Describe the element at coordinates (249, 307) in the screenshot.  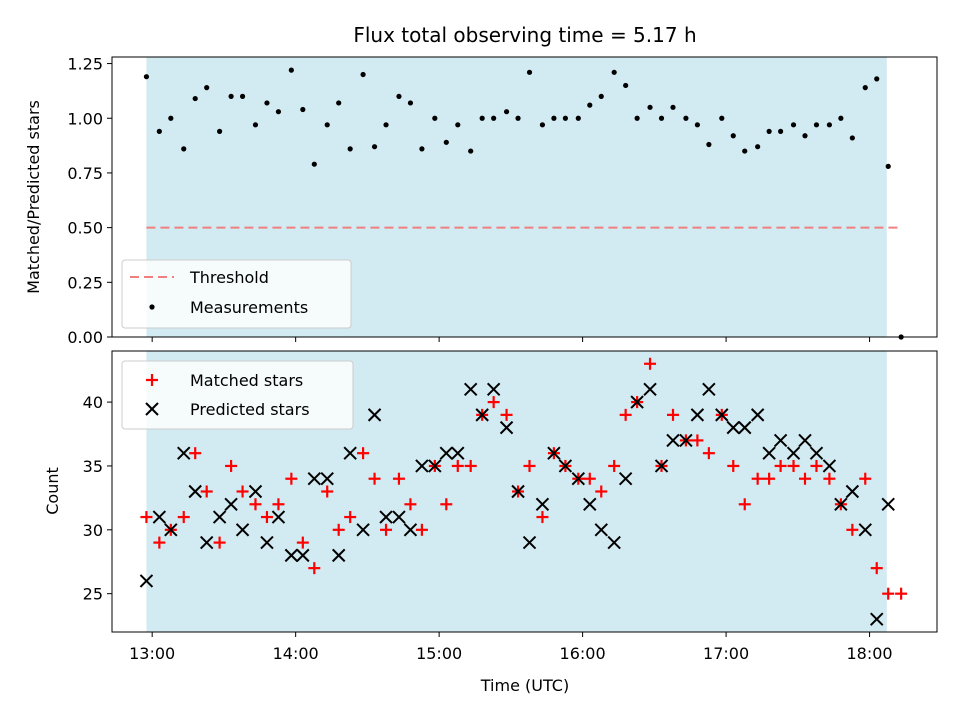
I see `measurements-legend-label: Measurements` at that location.